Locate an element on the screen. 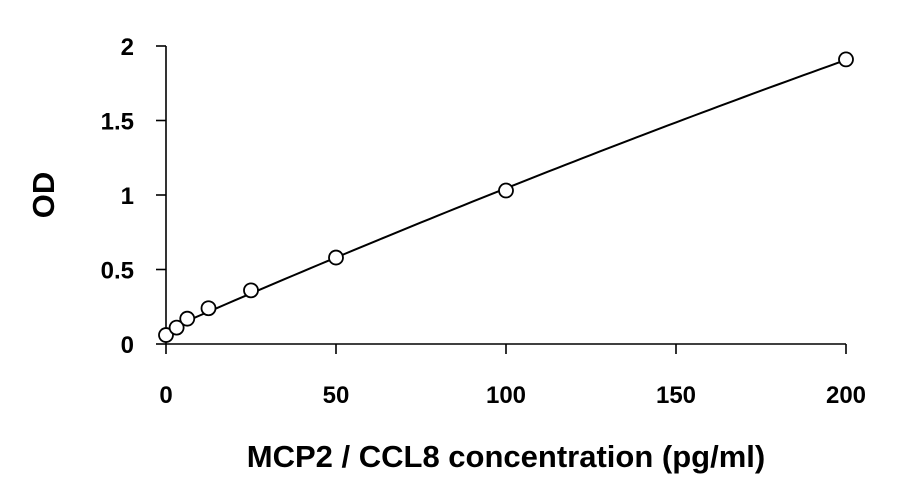 Image resolution: width=914 pixels, height=502 pixels. x-tick-label: 0 is located at coordinates (165, 395).